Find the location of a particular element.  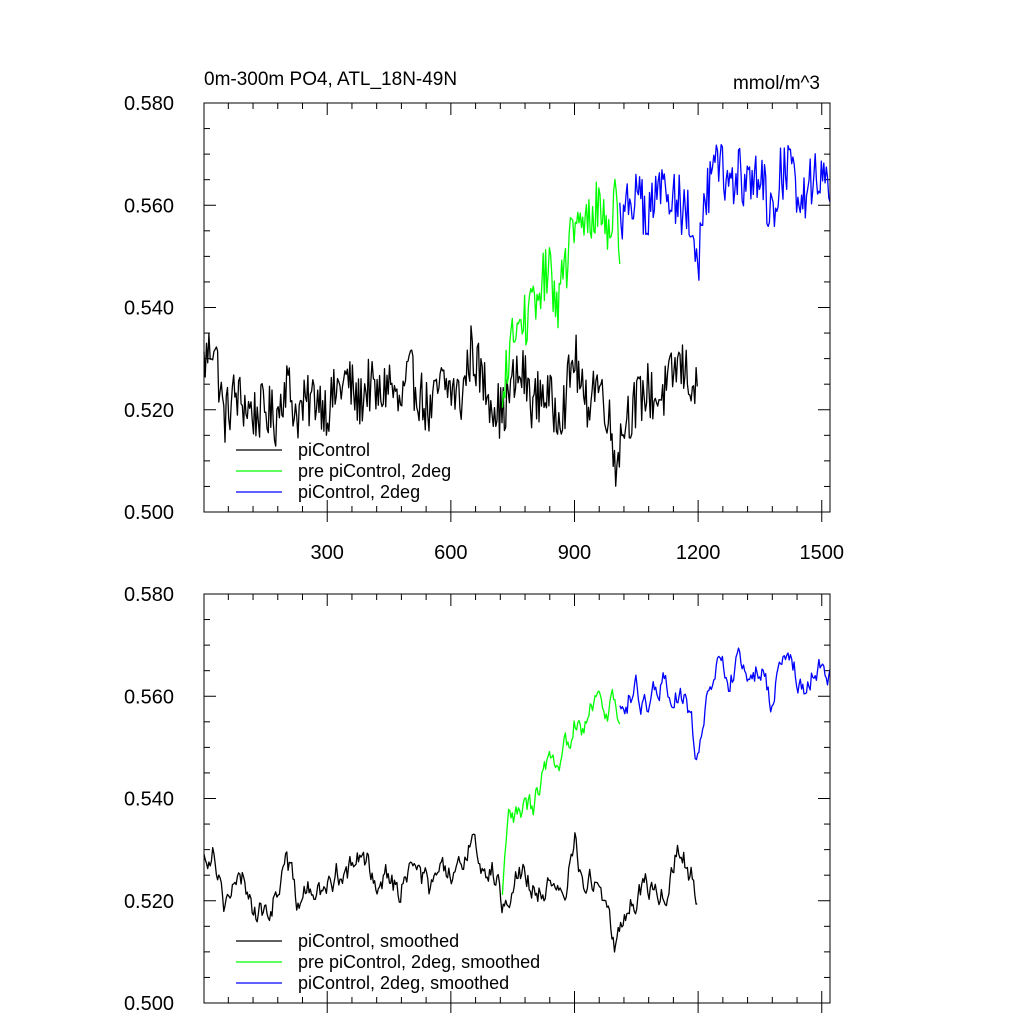

legend-label-3: piControl, 2deg, smoothed is located at coordinates (403, 983).